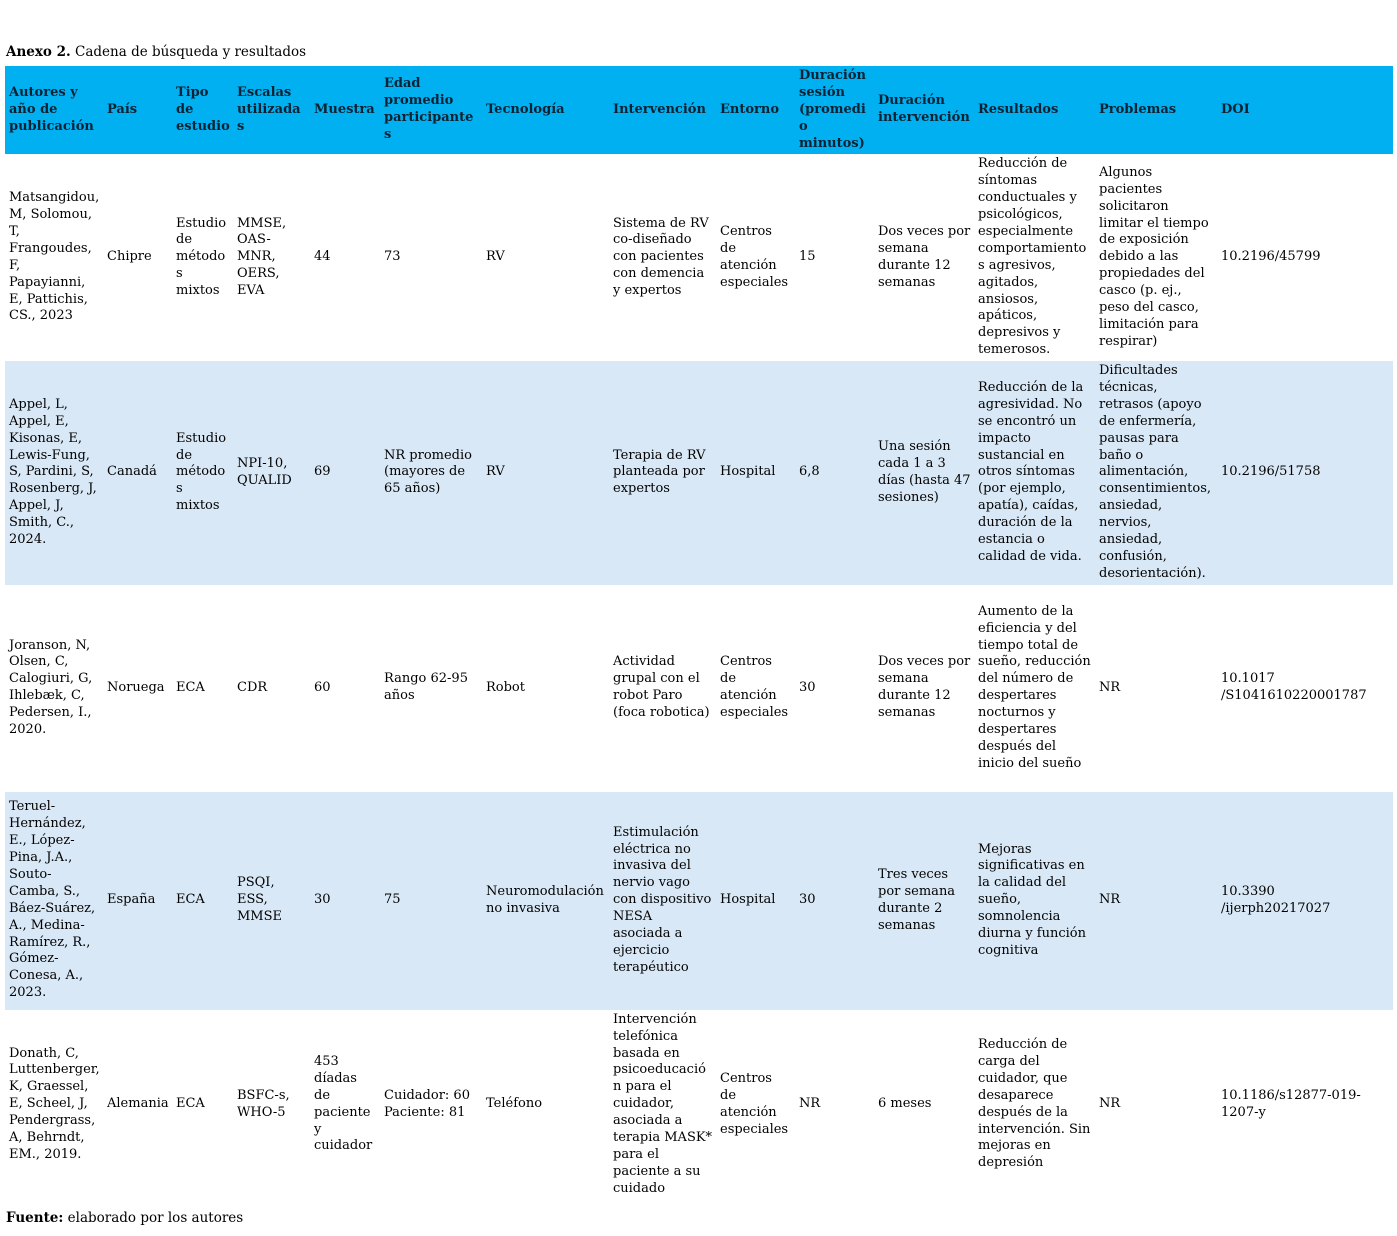 Image resolution: width=1397 pixels, height=1236 pixels. What do you see at coordinates (755, 110) in the screenshot?
I see `column-header: Entorno` at bounding box center [755, 110].